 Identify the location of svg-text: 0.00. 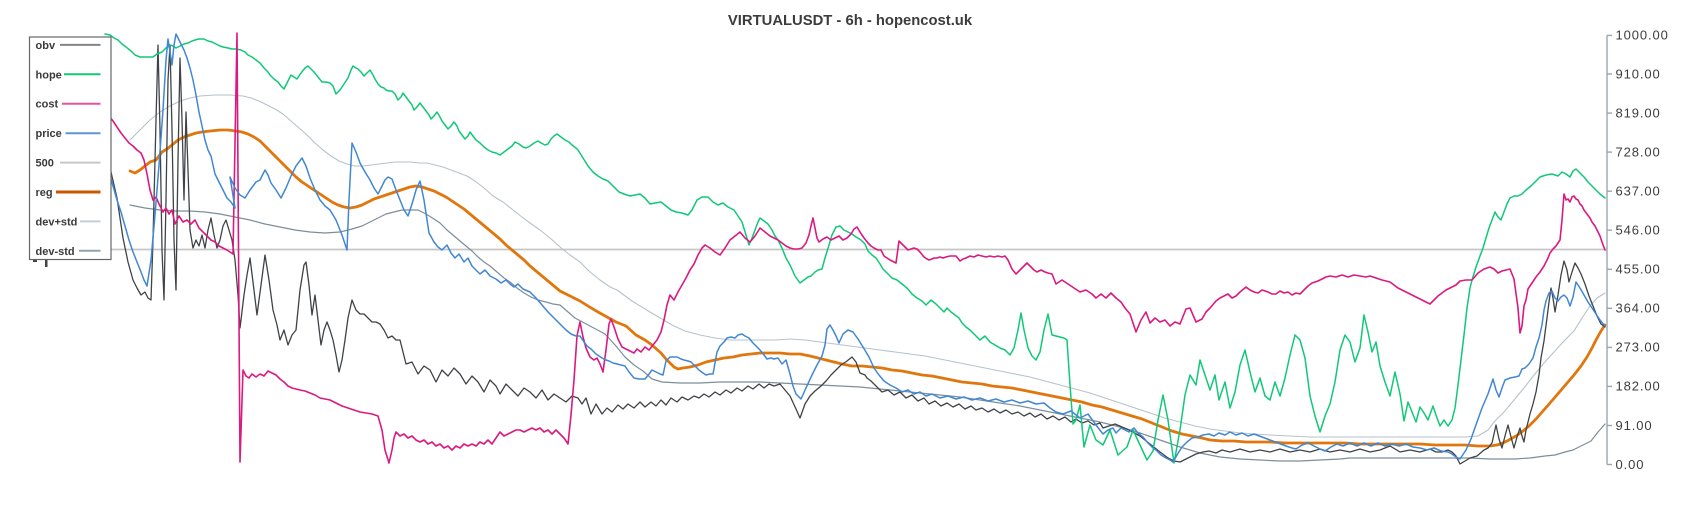
(1630, 464).